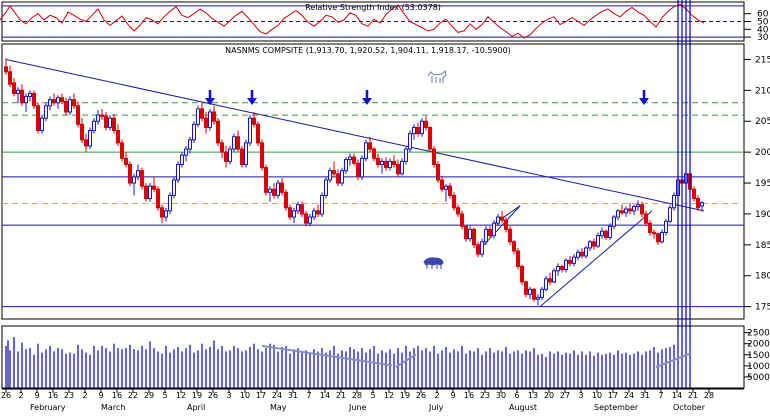 Image resolution: width=770 pixels, height=416 pixels. Describe the element at coordinates (277, 395) in the screenshot. I see `day-tick-label: 24` at that location.